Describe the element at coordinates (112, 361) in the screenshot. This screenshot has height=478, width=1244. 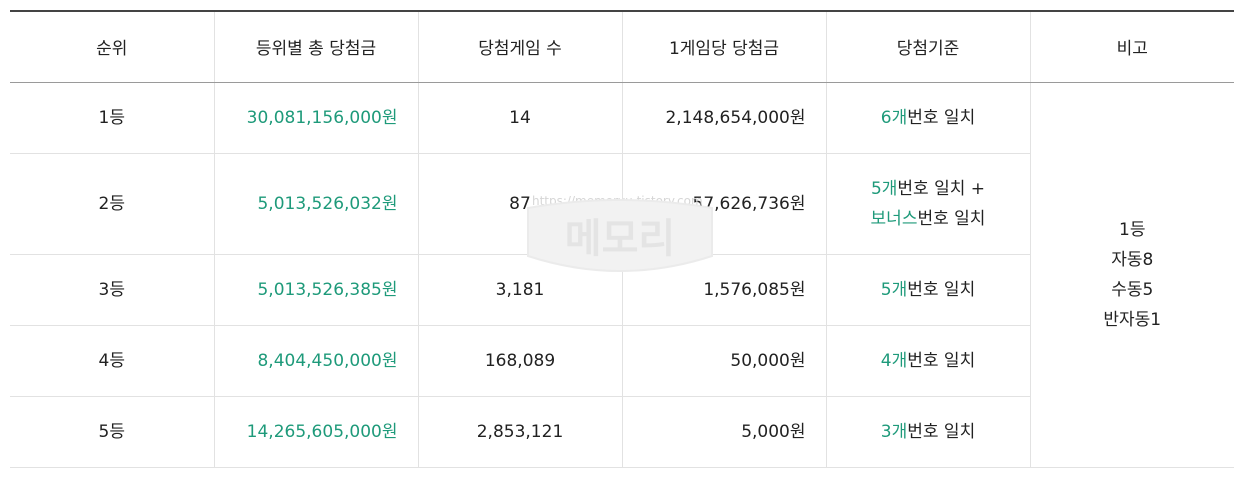
I see `rank-cell: 4등` at that location.